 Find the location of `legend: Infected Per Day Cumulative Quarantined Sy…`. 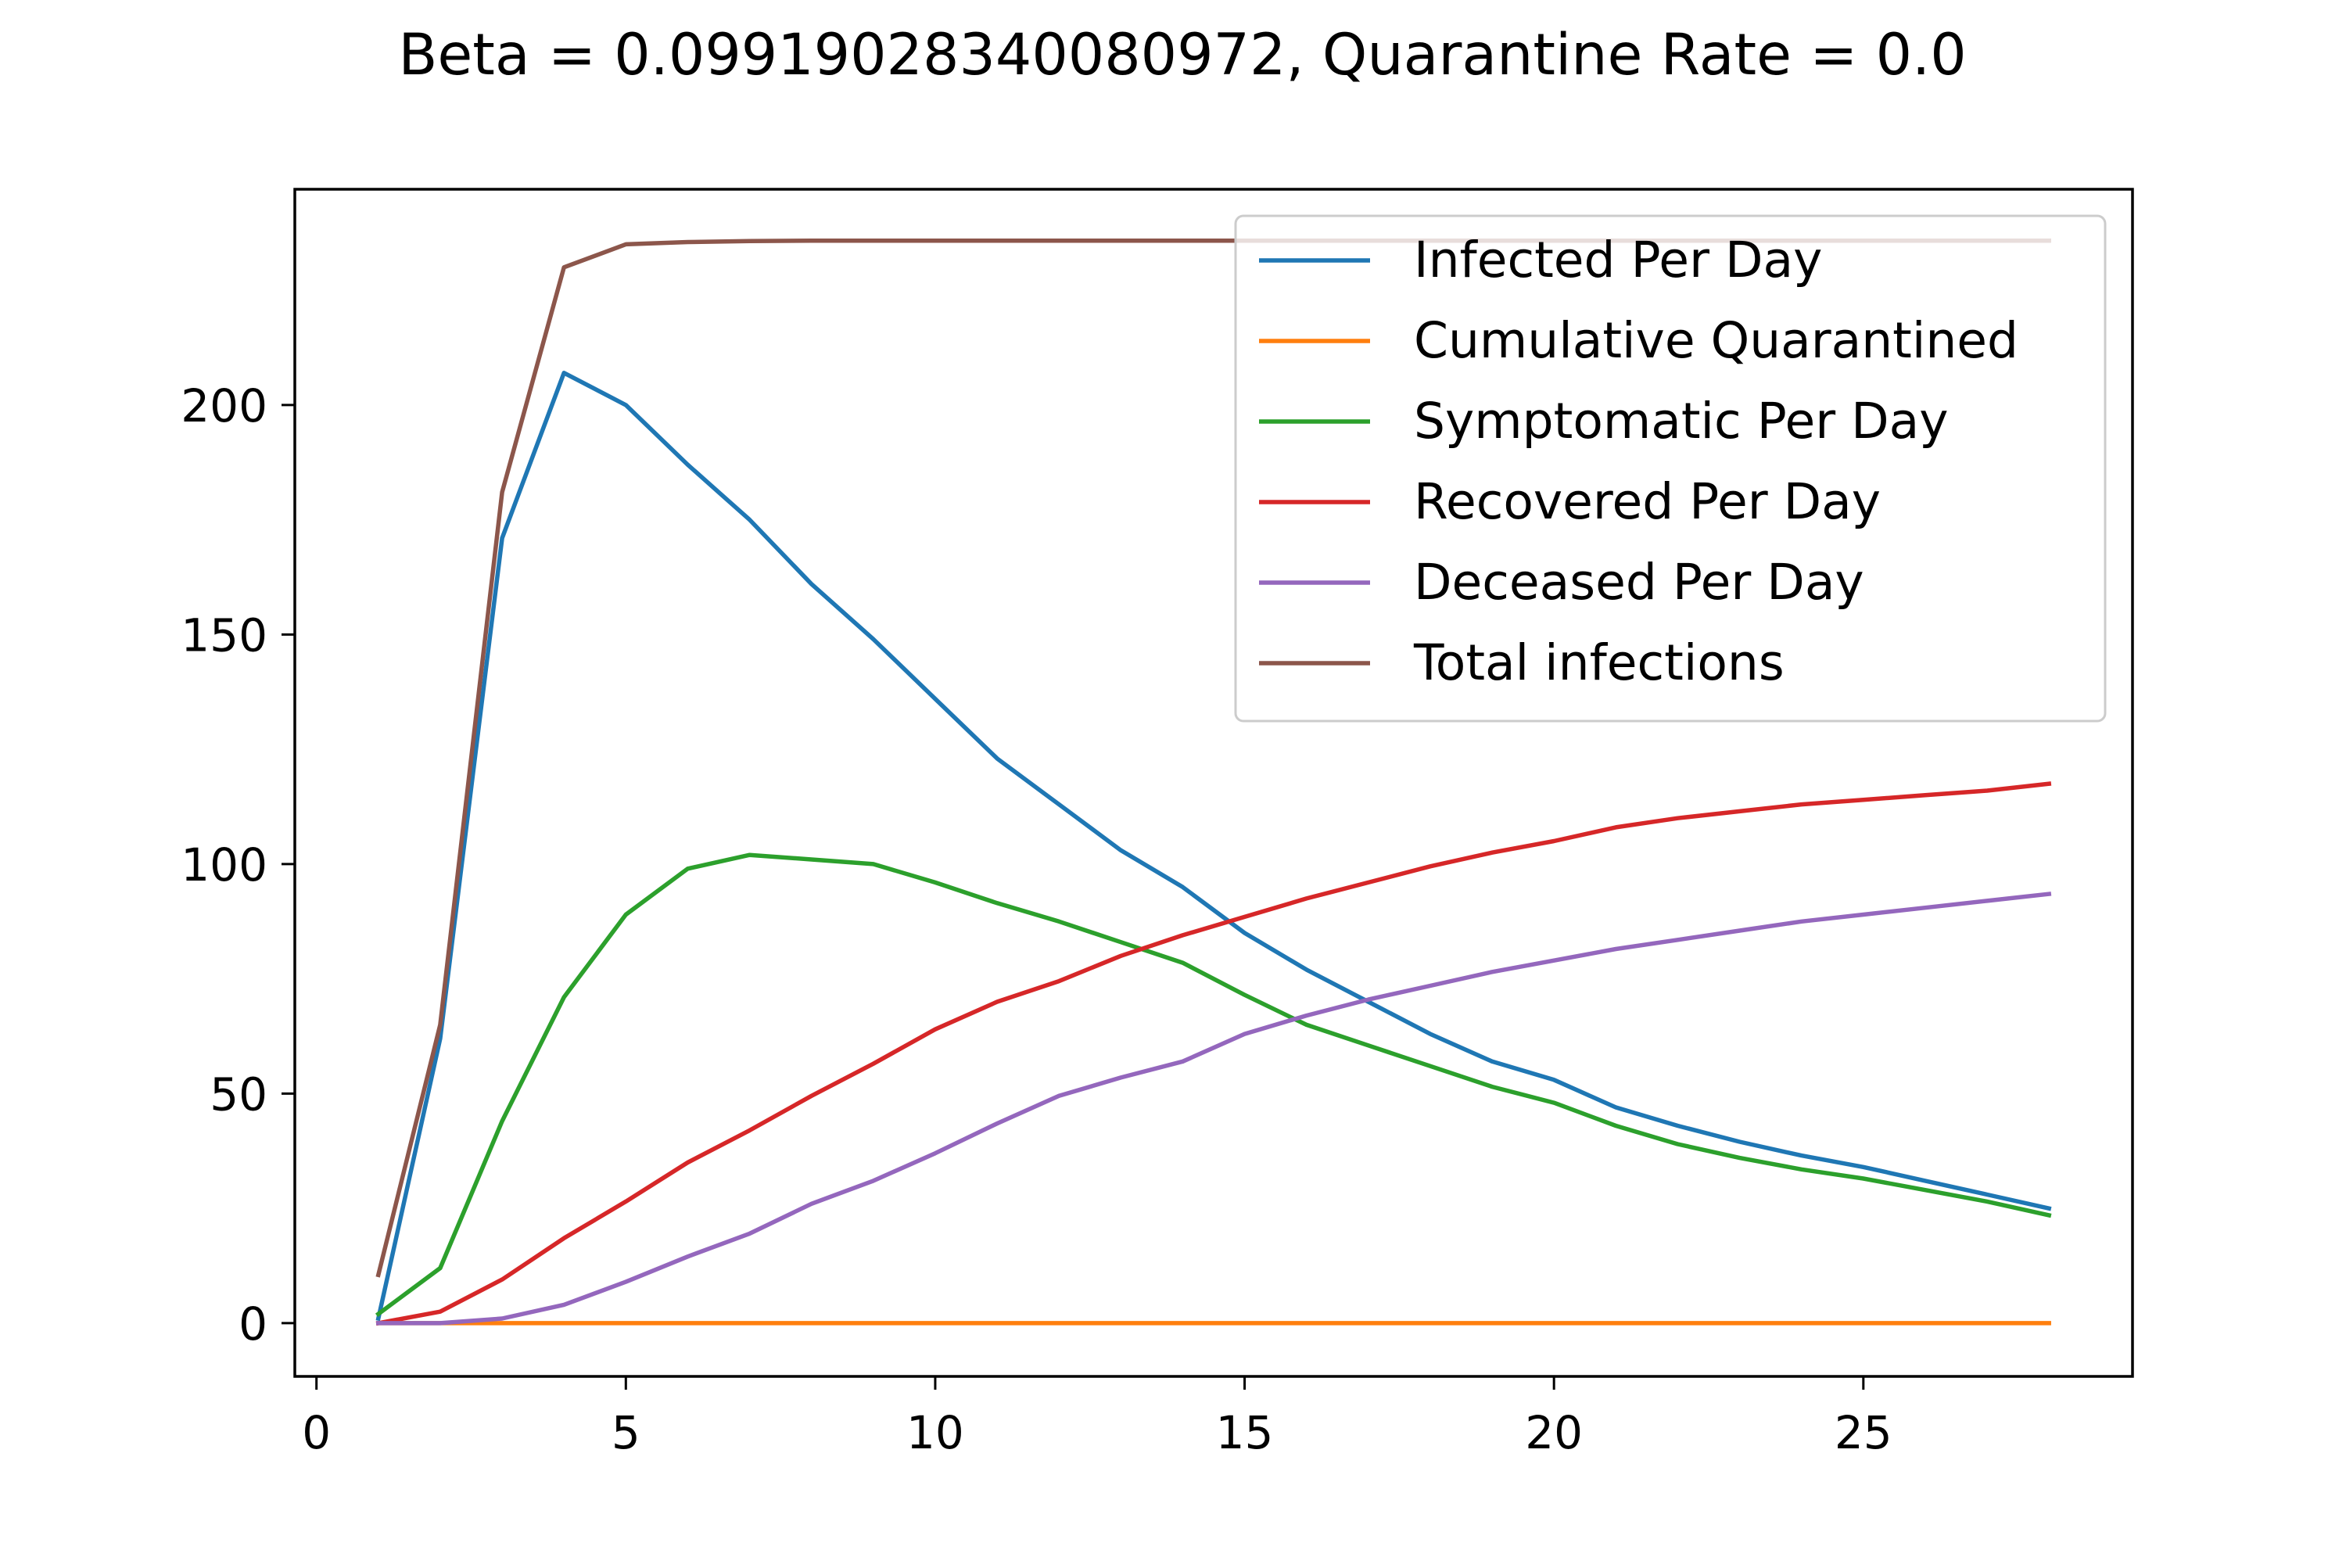

legend: Infected Per Day Cumulative Quarantined Sy… is located at coordinates (1671, 468).